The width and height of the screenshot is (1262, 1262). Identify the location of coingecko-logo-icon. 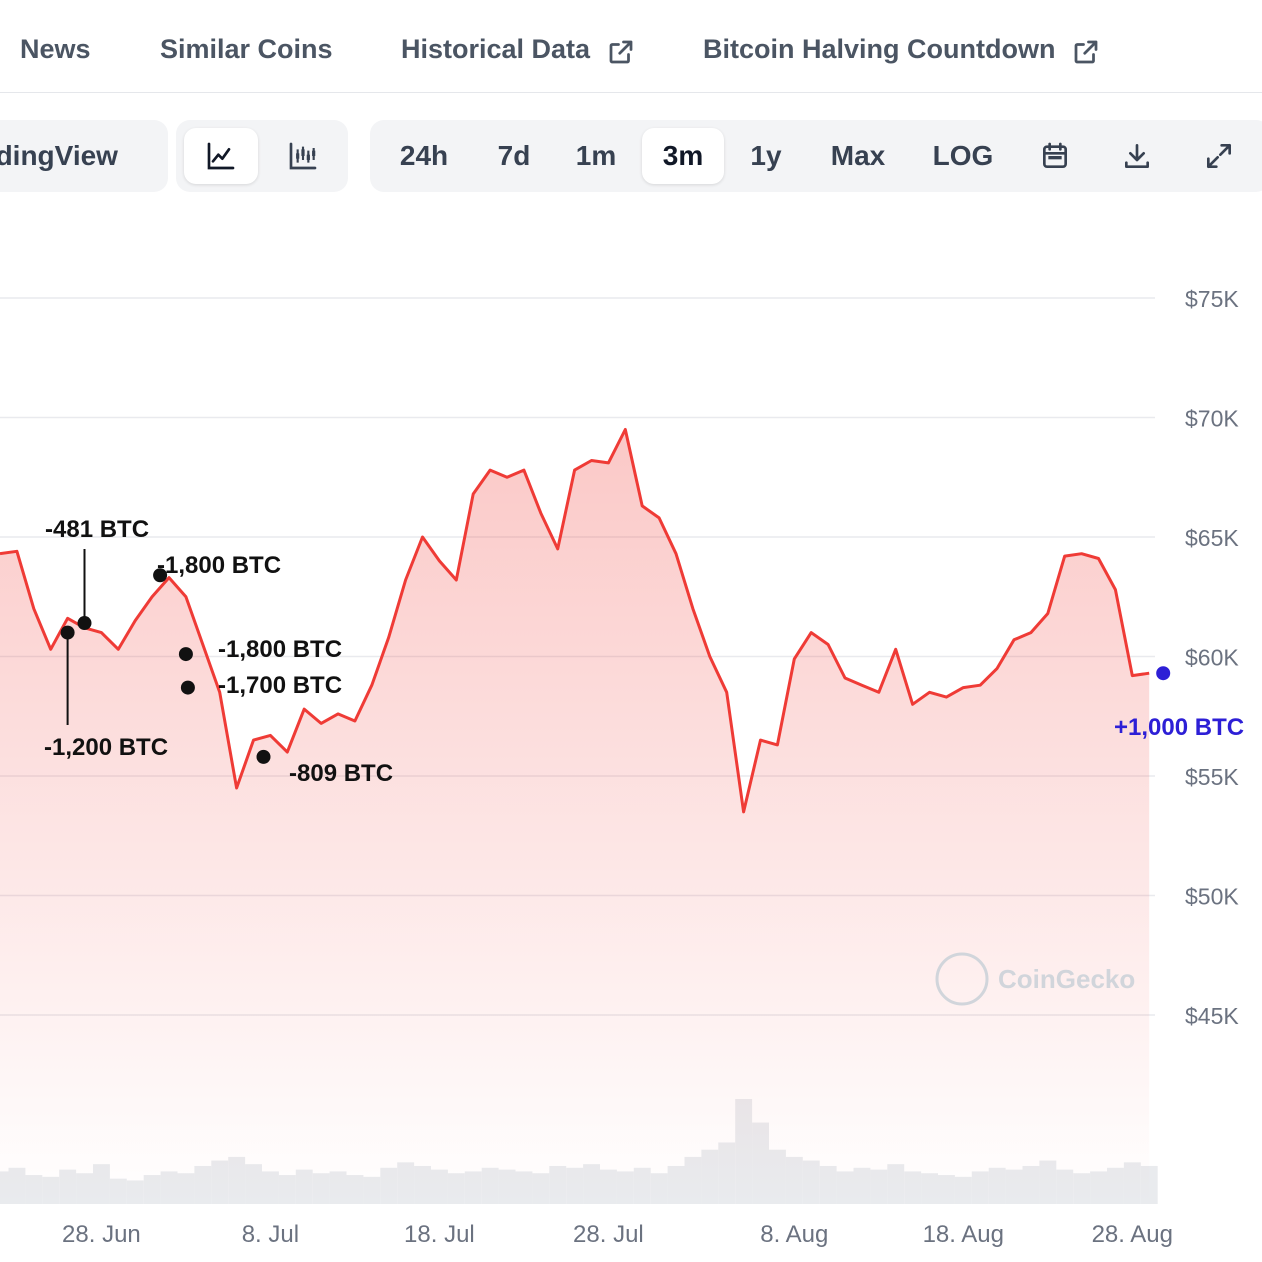
(962, 979).